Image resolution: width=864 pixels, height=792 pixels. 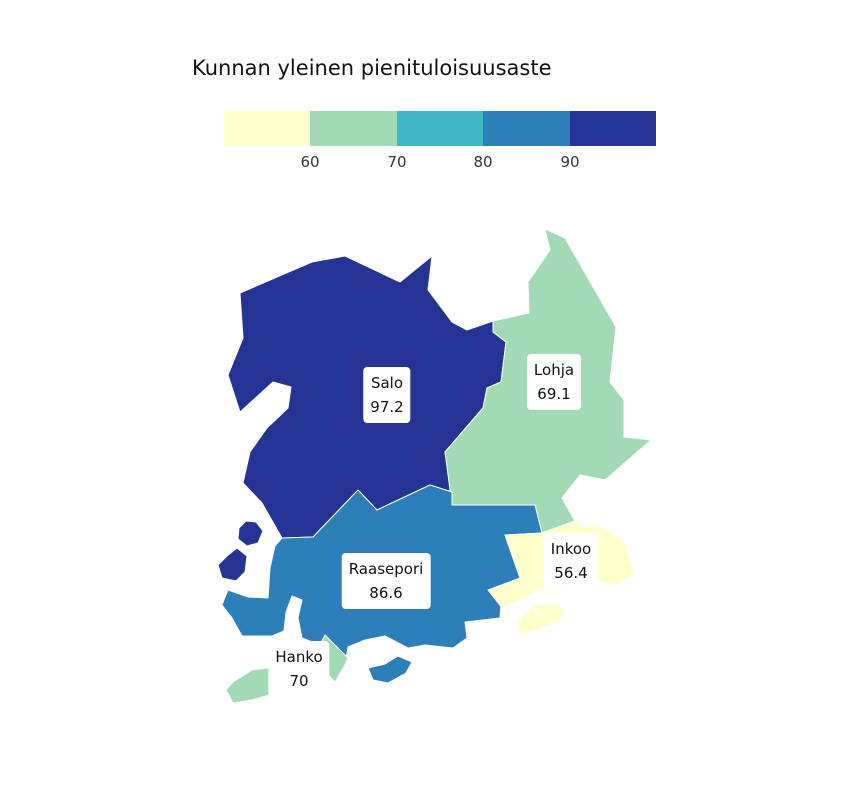 I want to click on region-value: 69.1, so click(x=554, y=394).